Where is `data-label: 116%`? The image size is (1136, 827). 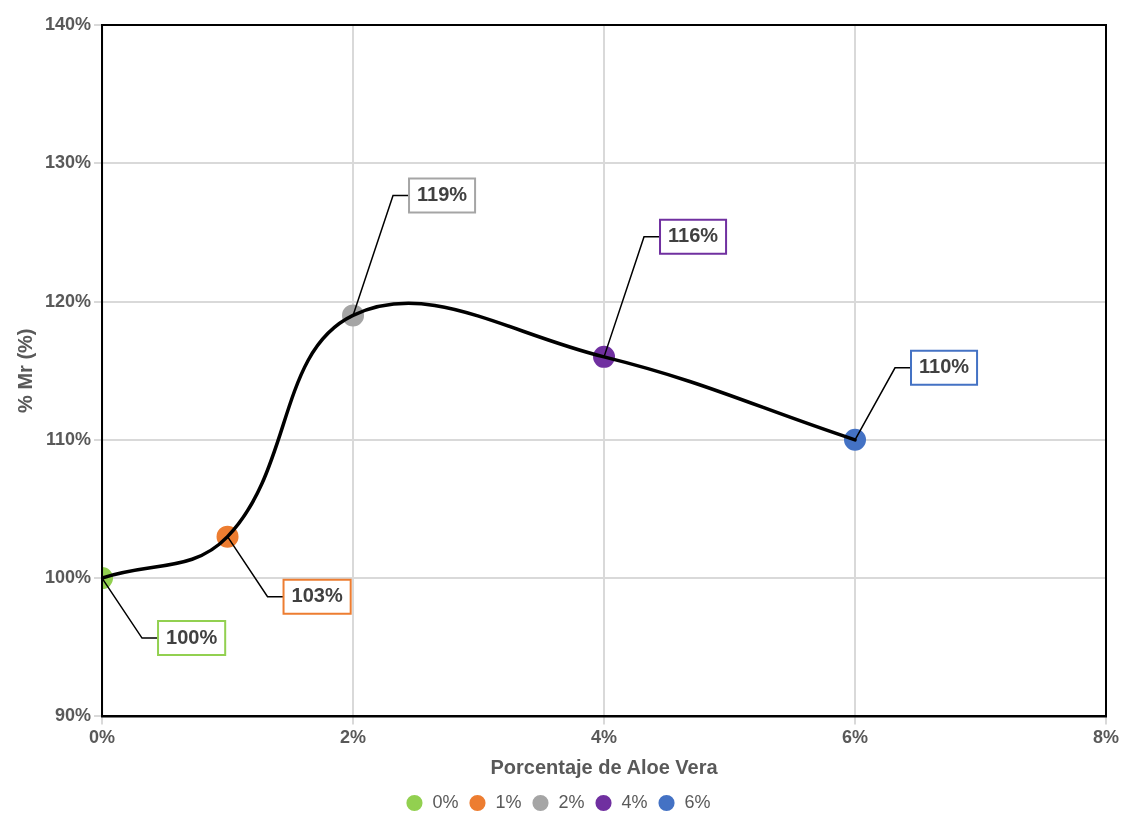
data-label: 116% is located at coordinates (693, 235).